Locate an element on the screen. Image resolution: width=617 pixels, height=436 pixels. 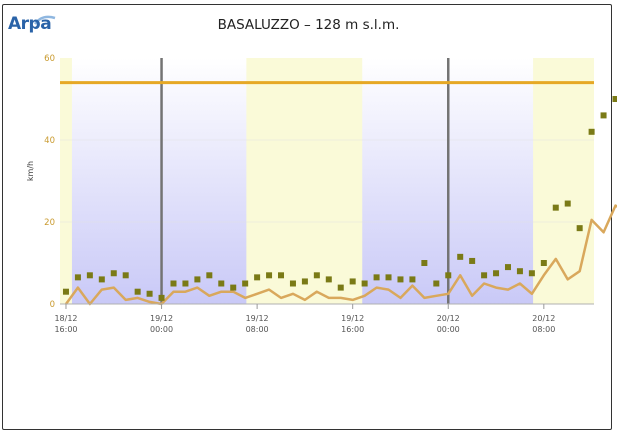
y-tick-label: 20 is located at coordinates (49, 223).